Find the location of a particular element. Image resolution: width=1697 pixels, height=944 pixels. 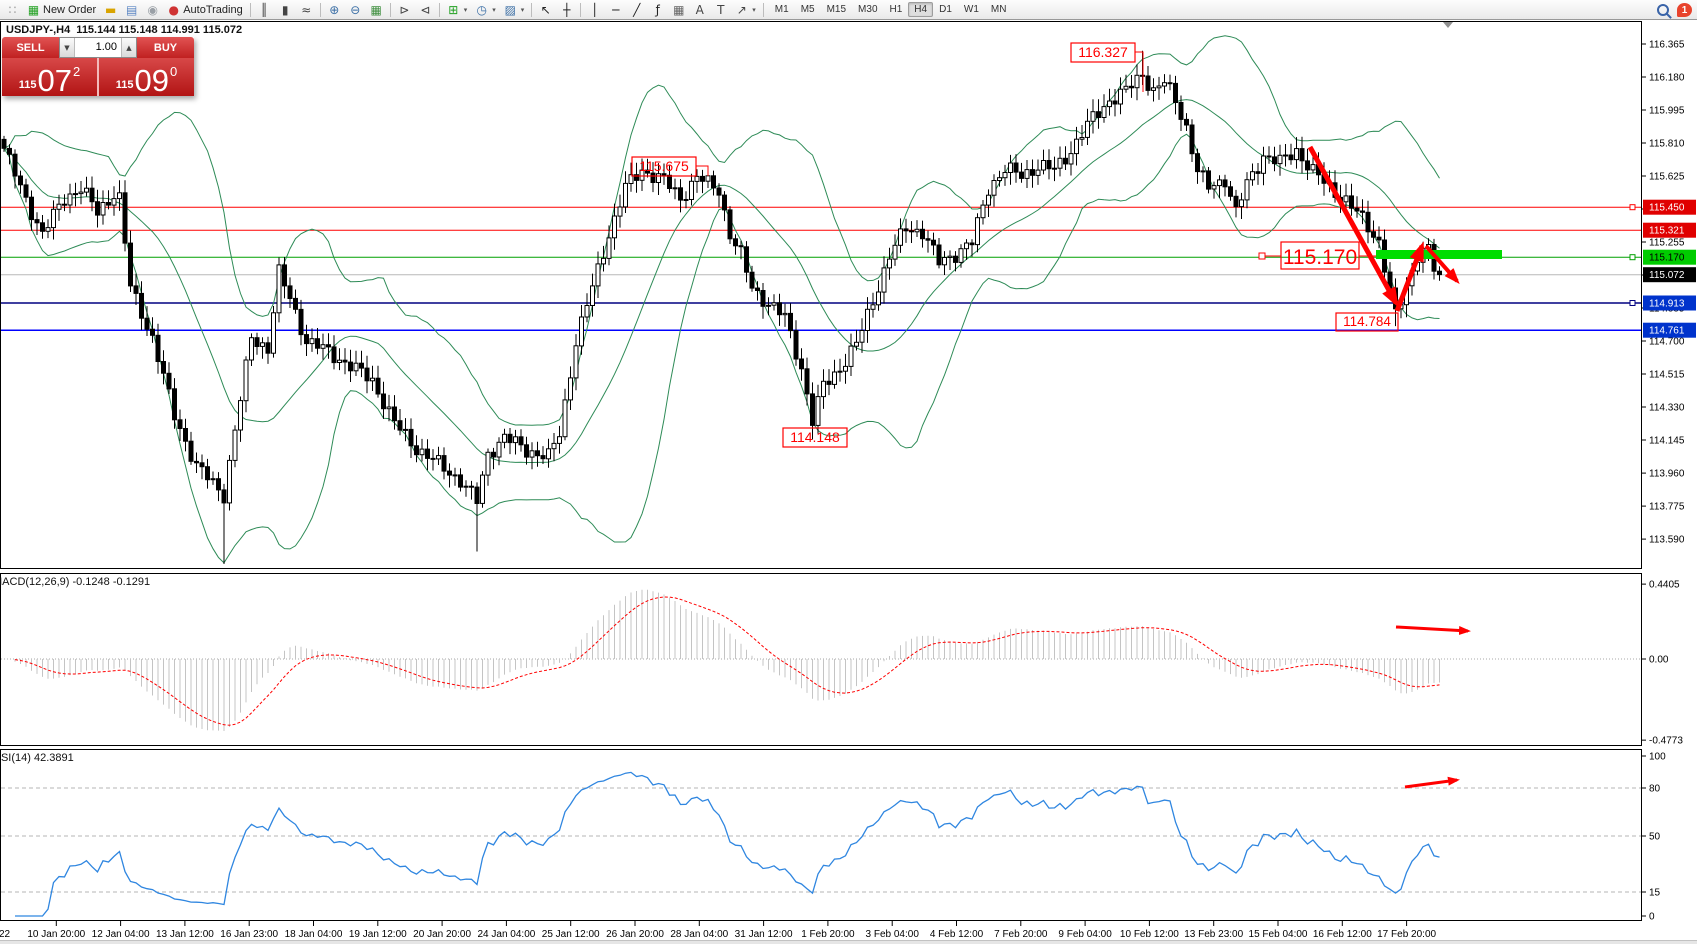

timeframe-d1: D1 is located at coordinates (945, 9).